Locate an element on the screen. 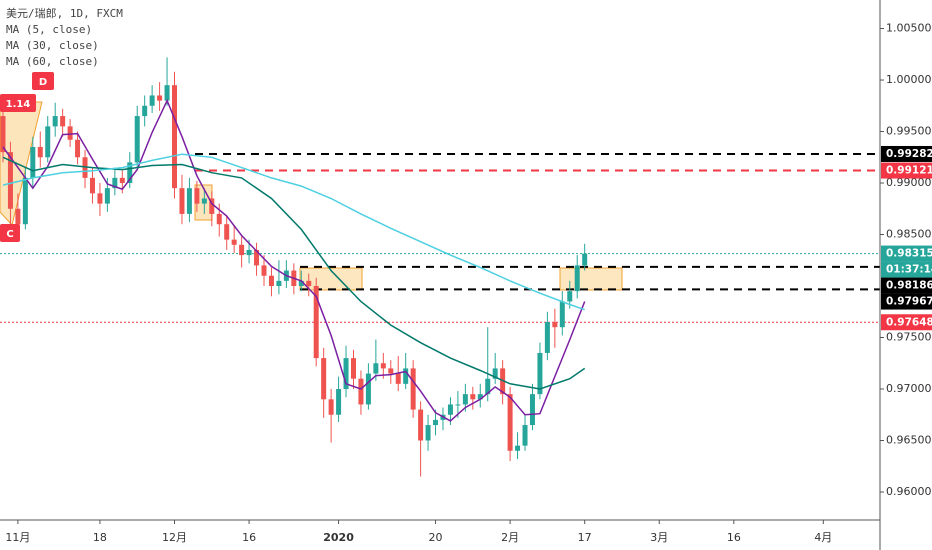 This screenshot has width=932, height=550. countdown-label: 01:37:14 is located at coordinates (909, 270).